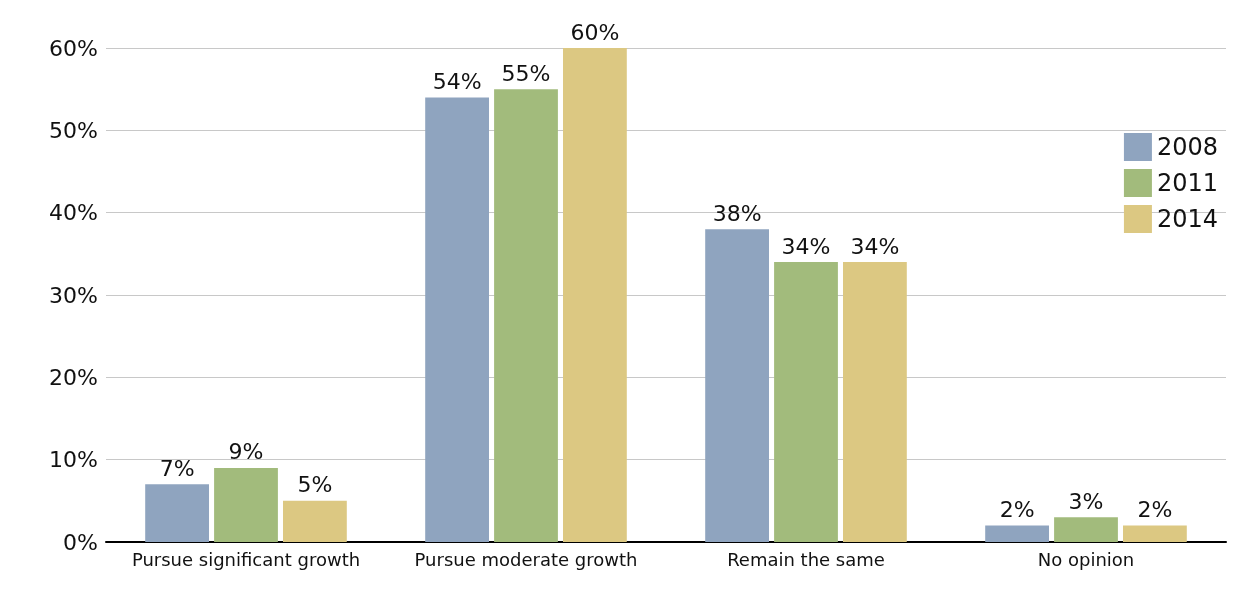 Image resolution: width=1257 pixels, height=590 pixels. What do you see at coordinates (526, 73) in the screenshot?
I see `data-label: 55%` at bounding box center [526, 73].